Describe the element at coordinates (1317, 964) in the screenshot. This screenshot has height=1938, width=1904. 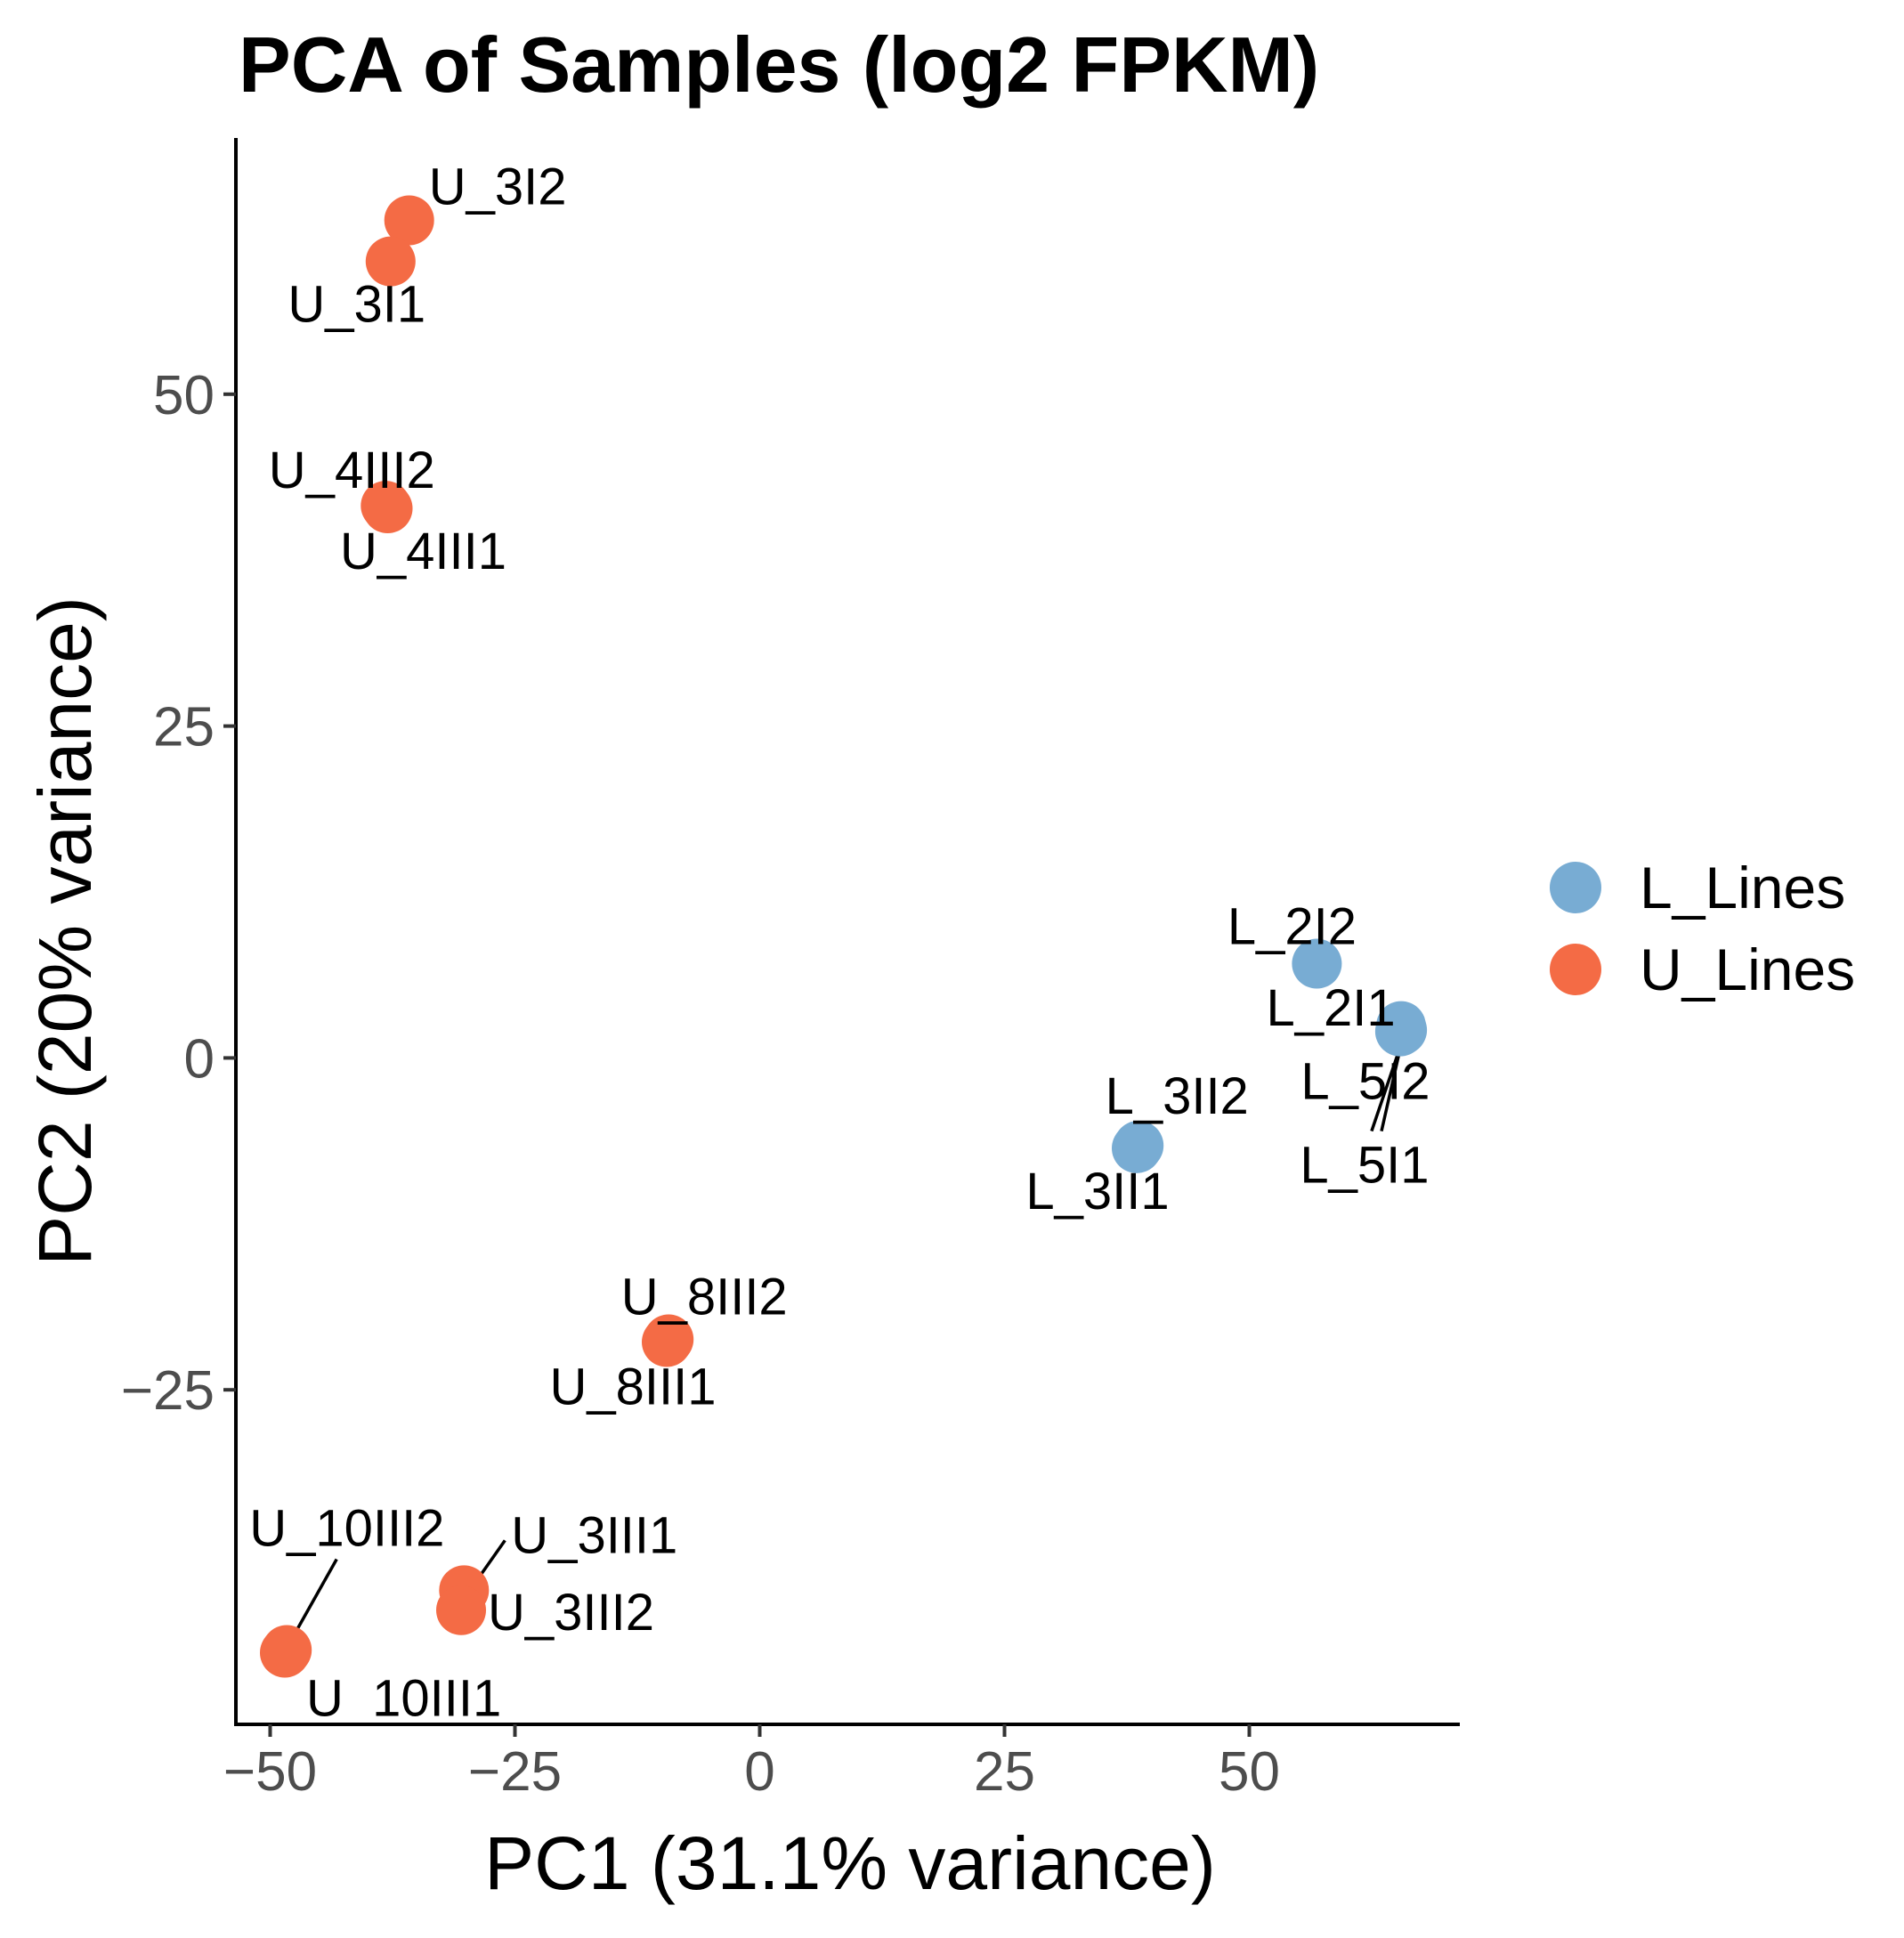
I see `data-point-L_2I2` at that location.